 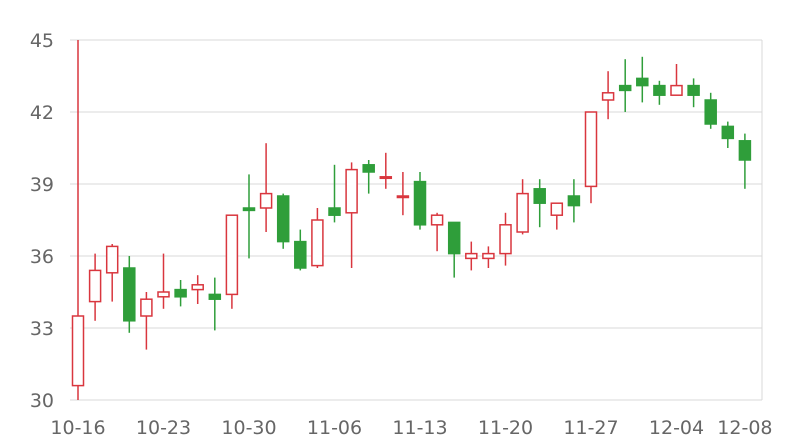 I want to click on y-tick-label: 39, so click(x=42, y=185).